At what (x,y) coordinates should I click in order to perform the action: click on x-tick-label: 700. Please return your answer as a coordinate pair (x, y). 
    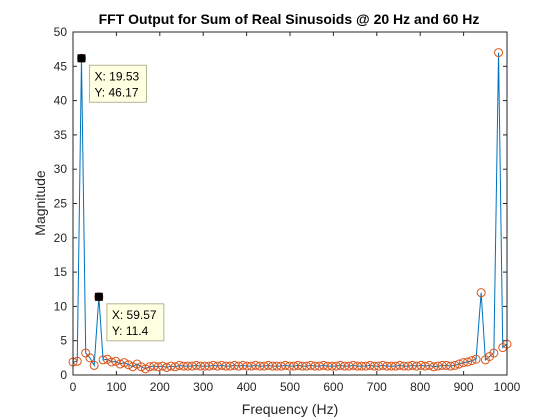
    Looking at the image, I should click on (377, 387).